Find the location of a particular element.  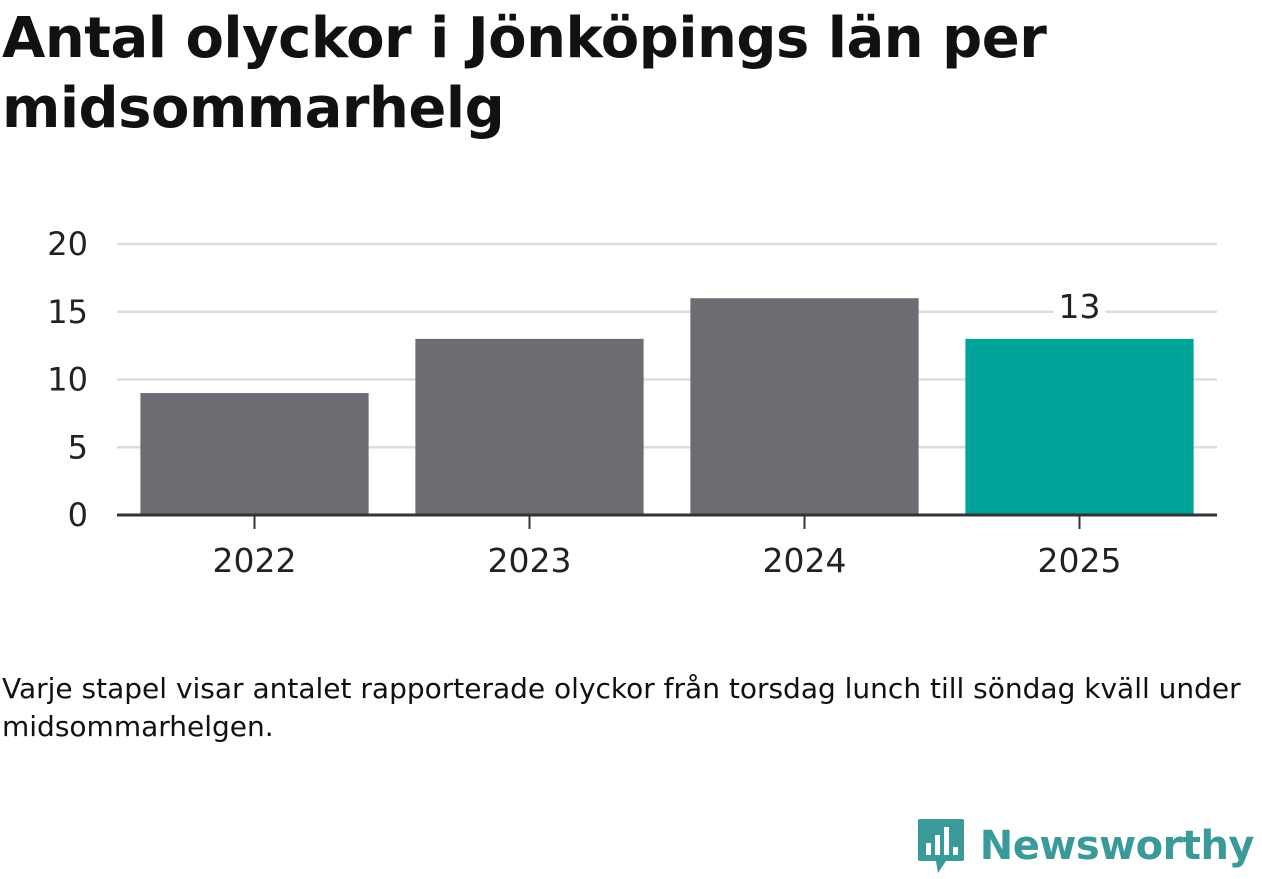

x-tick-label: 2024 is located at coordinates (805, 560).